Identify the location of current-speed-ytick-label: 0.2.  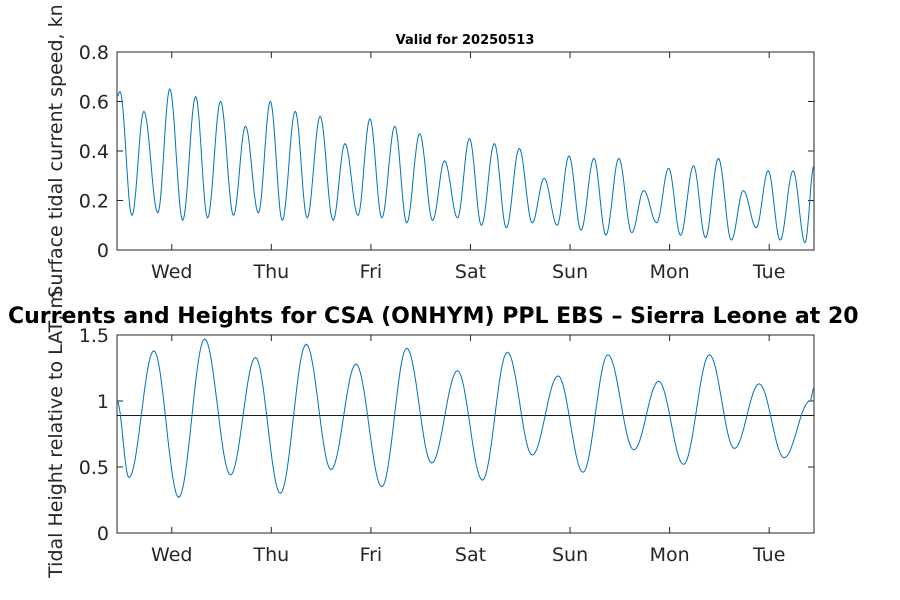
(94, 202).